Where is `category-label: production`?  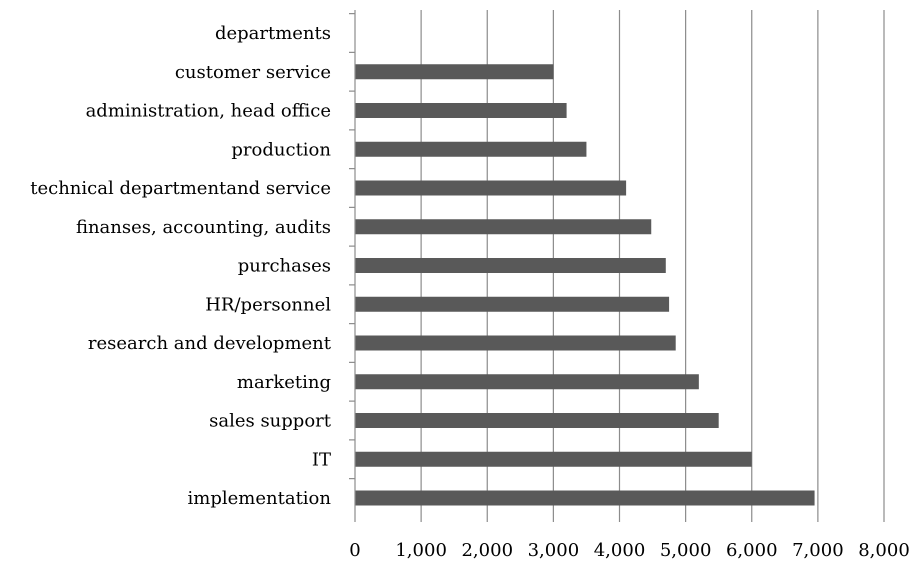
category-label: production is located at coordinates (281, 149).